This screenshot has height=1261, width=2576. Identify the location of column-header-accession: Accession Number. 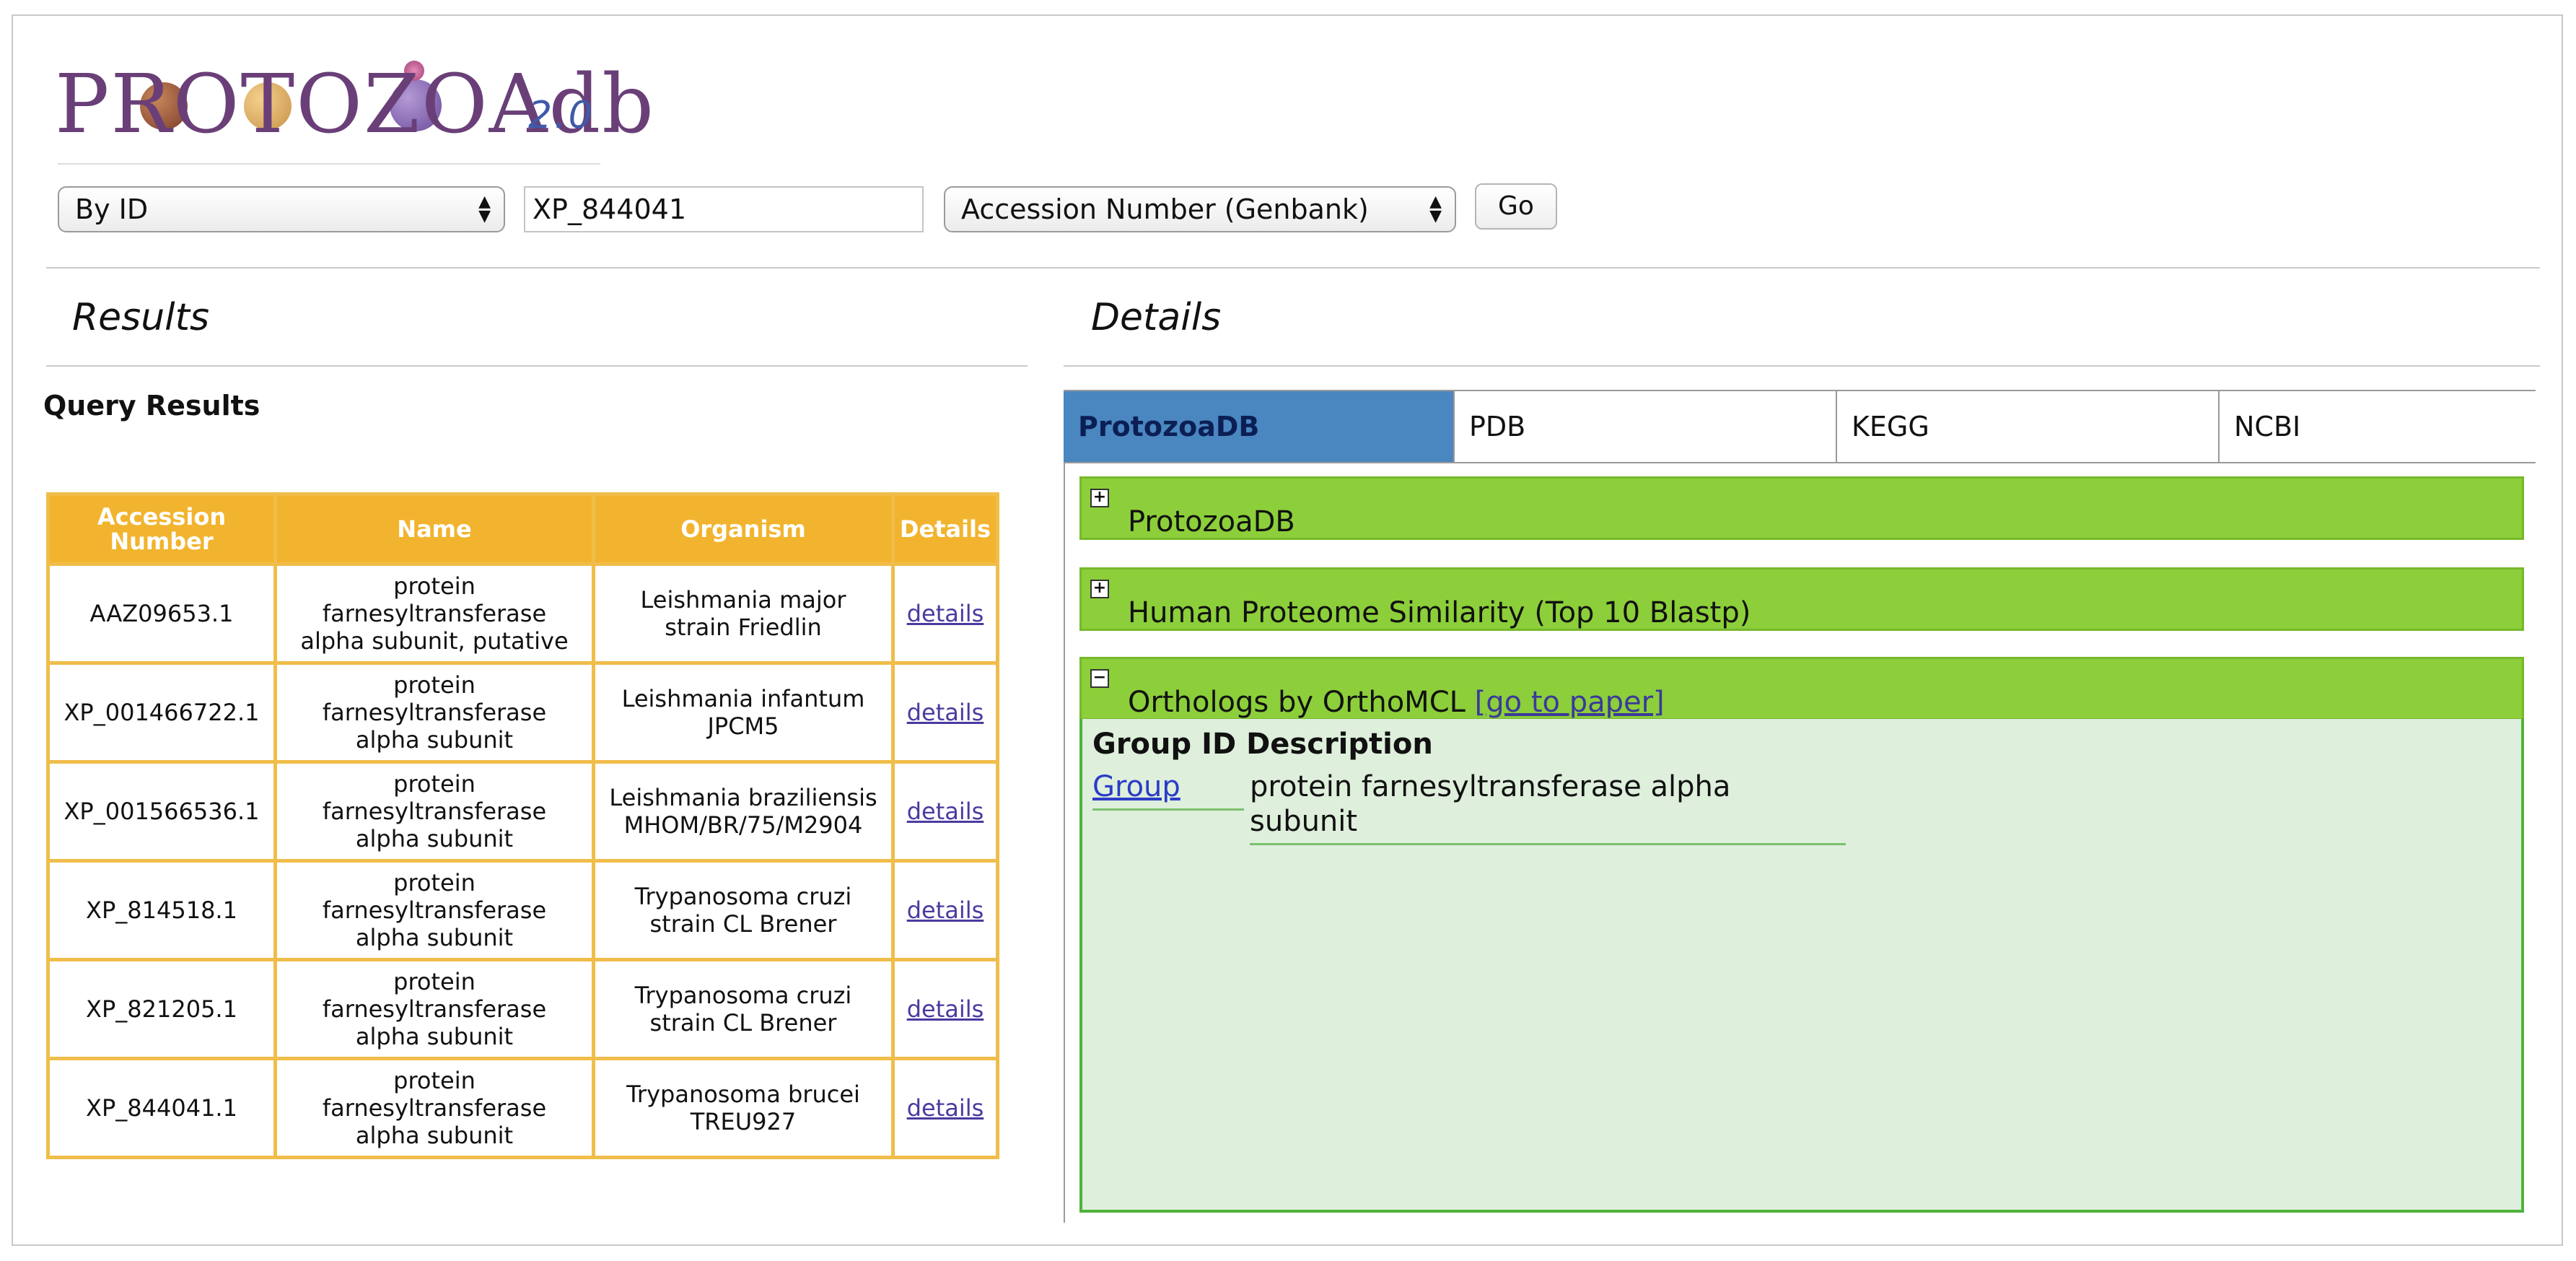
(161, 529).